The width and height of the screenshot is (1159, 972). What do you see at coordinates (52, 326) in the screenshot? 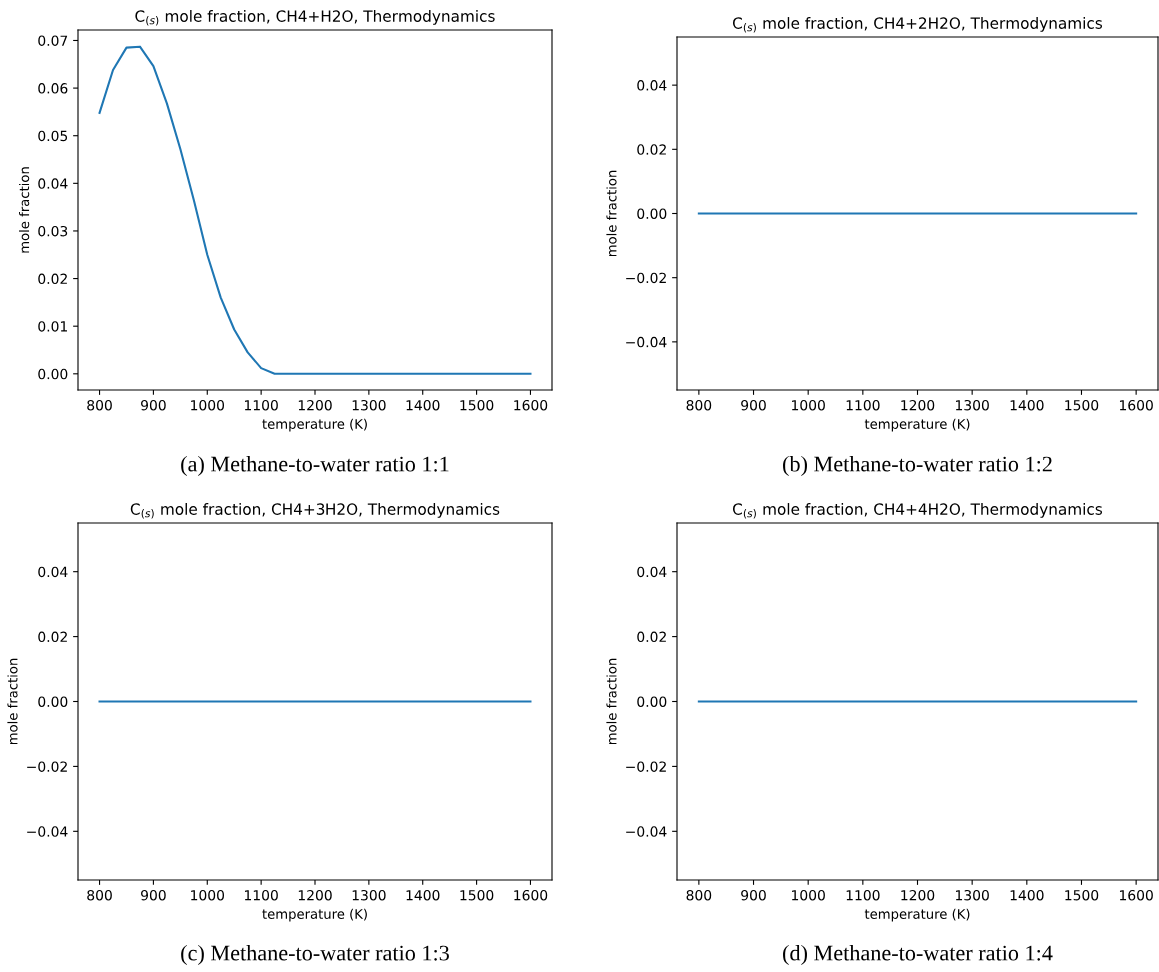
I see `y-tick-label: 0.01` at bounding box center [52, 326].